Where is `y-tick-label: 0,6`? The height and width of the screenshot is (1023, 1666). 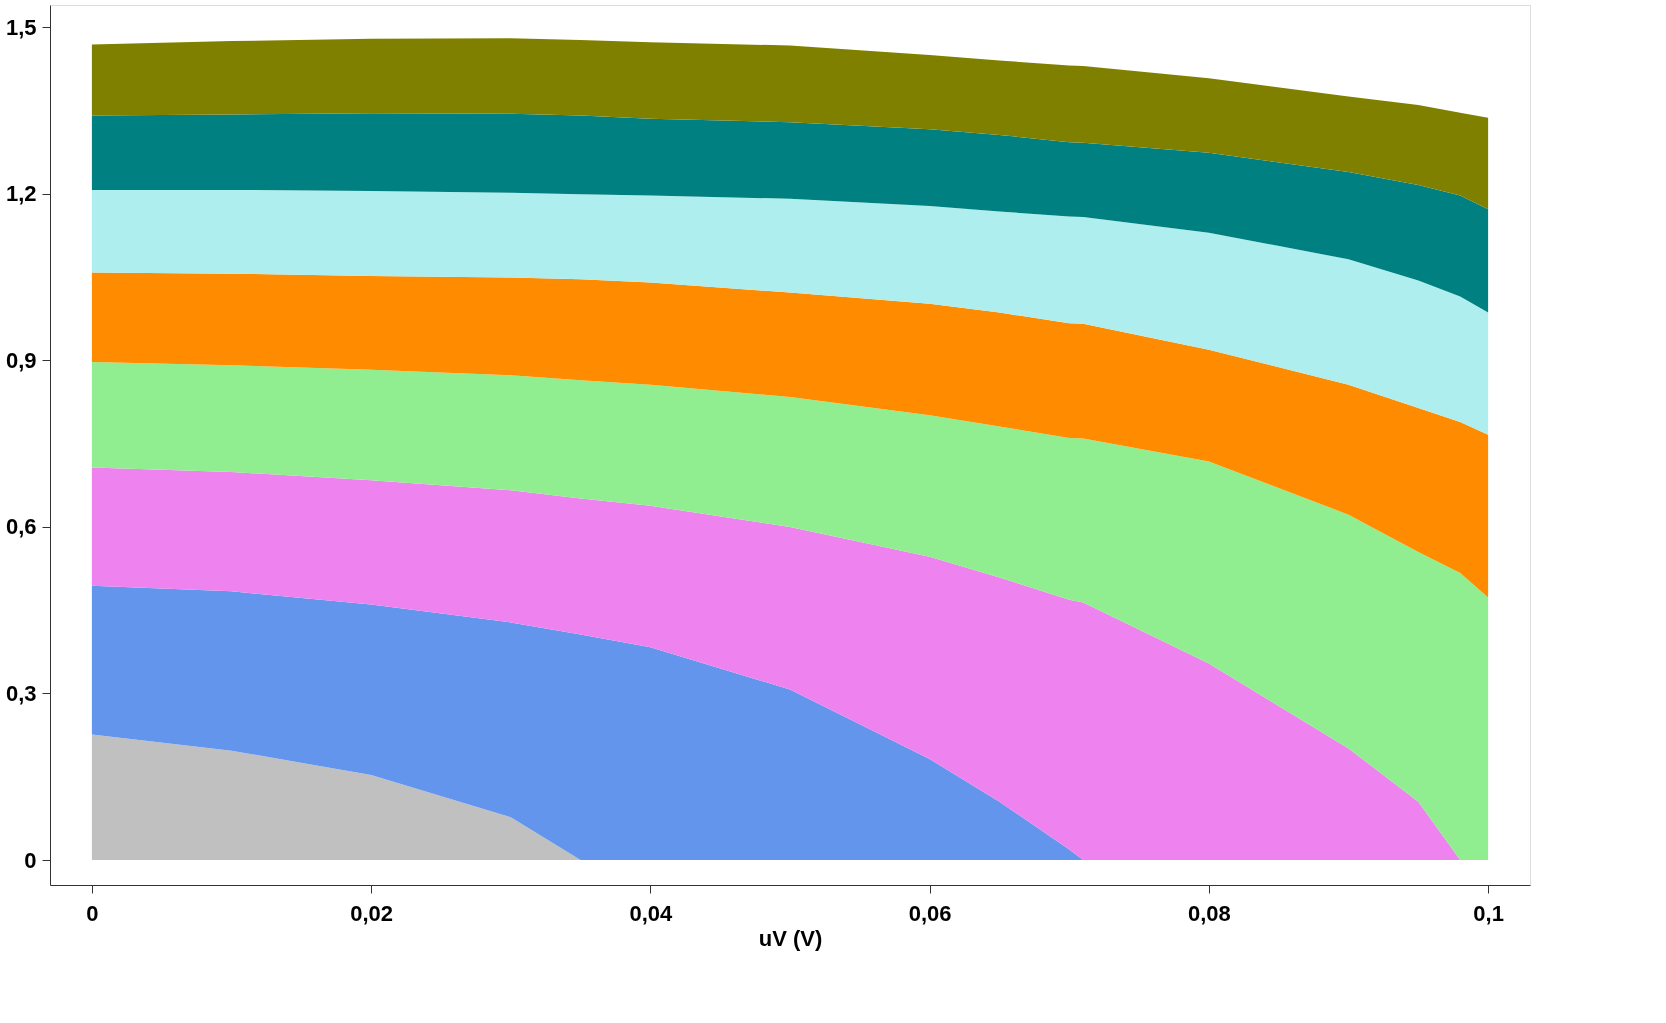 y-tick-label: 0,6 is located at coordinates (21, 527).